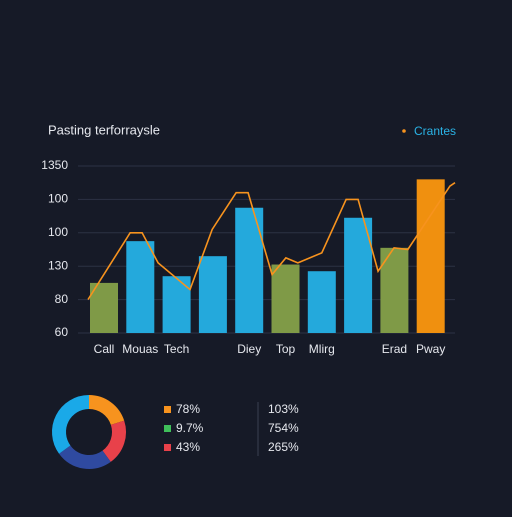 This screenshot has width=512, height=517. What do you see at coordinates (435, 131) in the screenshot?
I see `legend-label: Crantes` at bounding box center [435, 131].